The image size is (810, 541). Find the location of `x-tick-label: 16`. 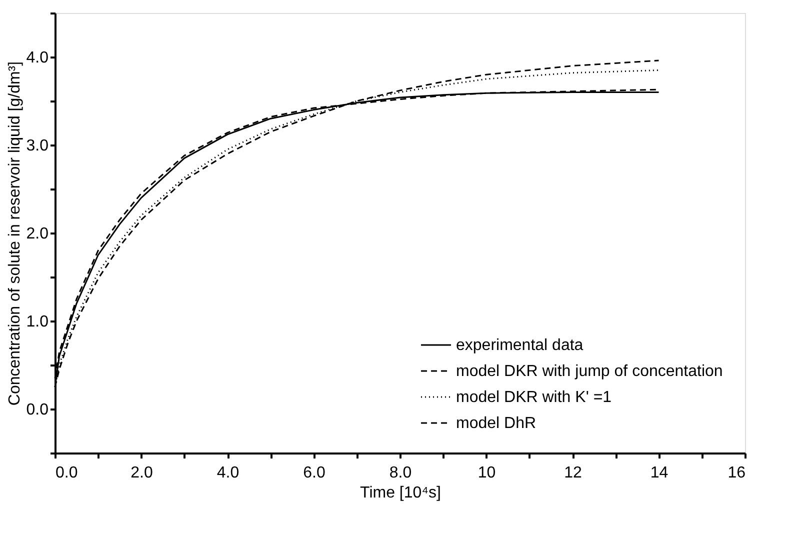

x-tick-label: 16 is located at coordinates (737, 473).